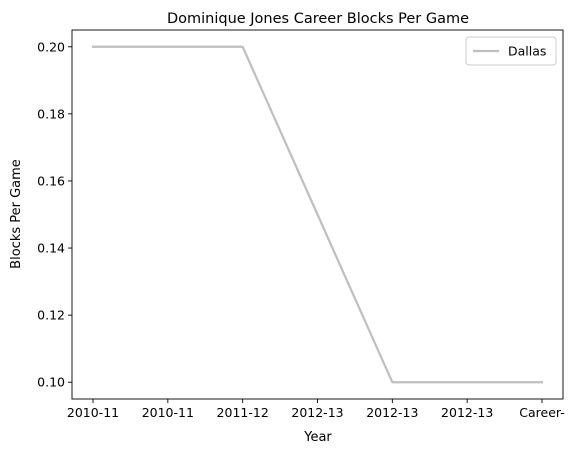 This screenshot has height=453, width=579. What do you see at coordinates (51, 382) in the screenshot?
I see `y-tick-label: 0.10` at bounding box center [51, 382].